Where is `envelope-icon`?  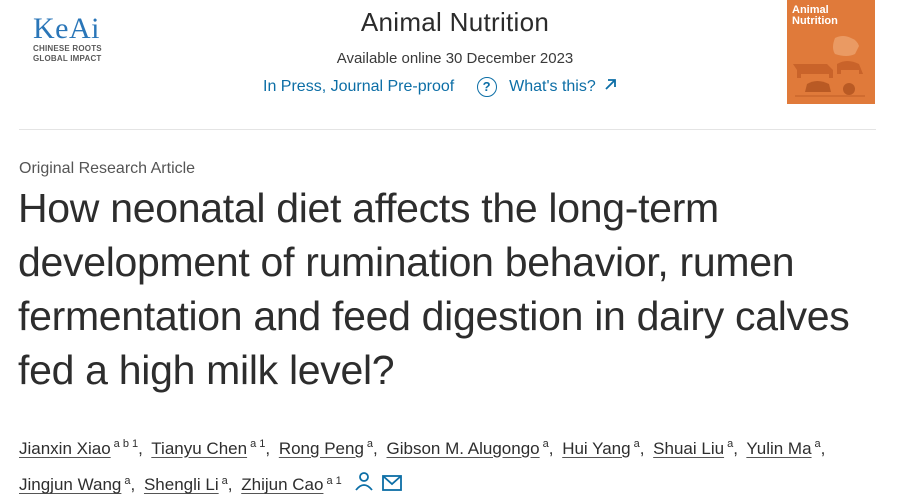
envelope-icon is located at coordinates (391, 486).